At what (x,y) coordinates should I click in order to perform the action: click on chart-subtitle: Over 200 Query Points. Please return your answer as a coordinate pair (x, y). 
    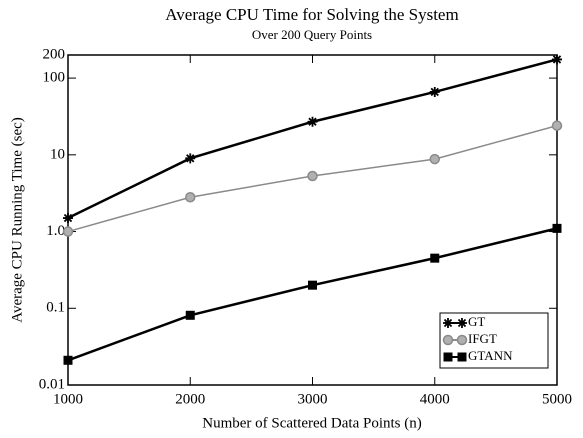
    Looking at the image, I should click on (312, 34).